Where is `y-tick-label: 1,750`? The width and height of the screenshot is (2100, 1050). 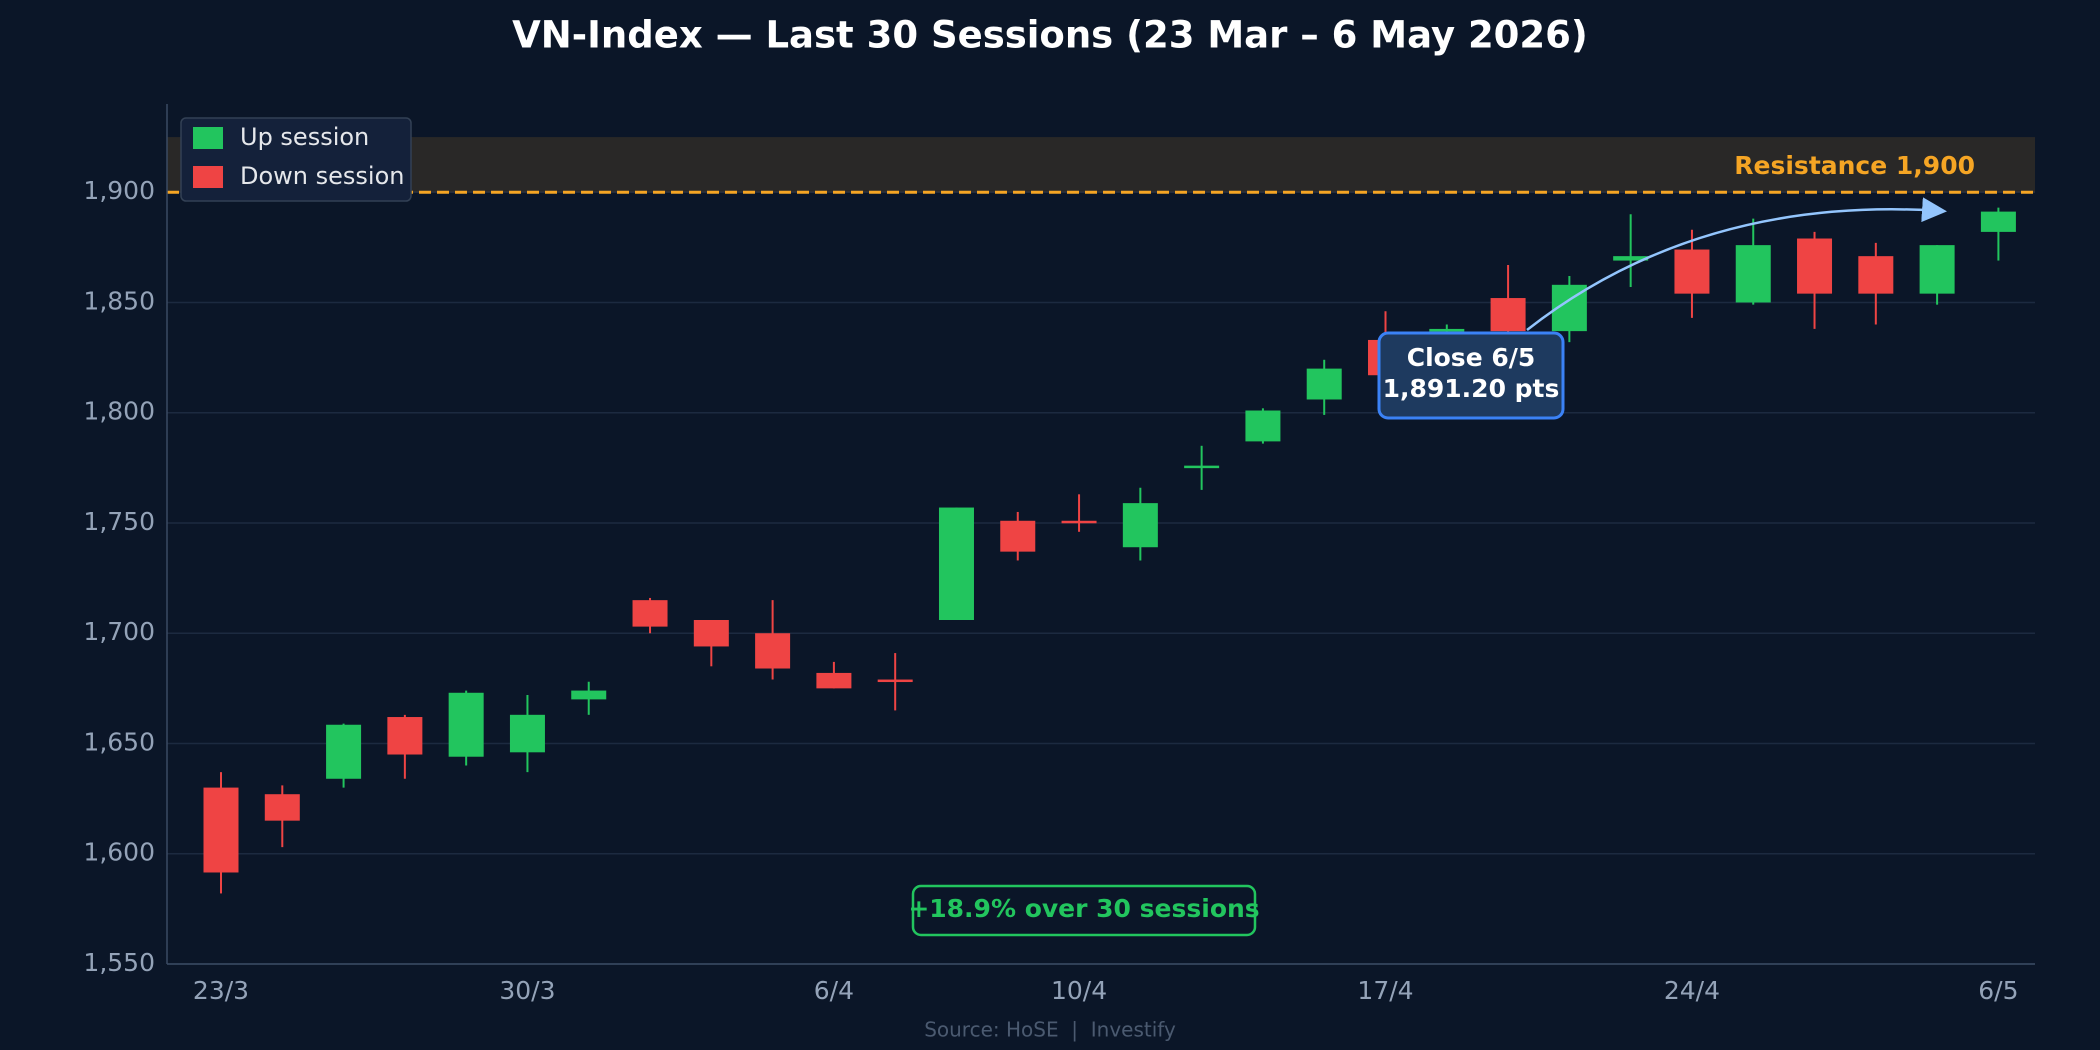
y-tick-label: 1,750 is located at coordinates (119, 521).